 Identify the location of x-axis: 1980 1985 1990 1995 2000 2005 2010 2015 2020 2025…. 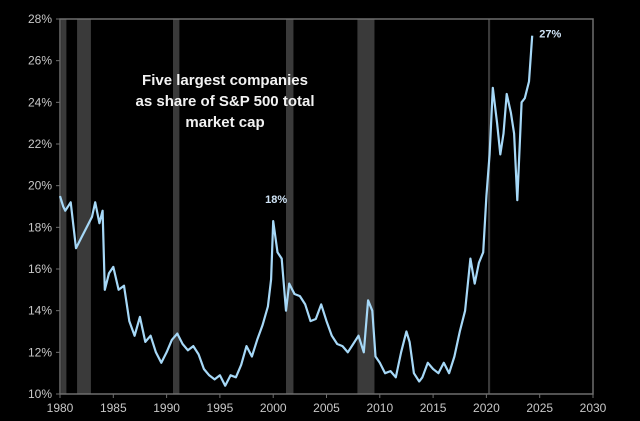
(327, 404).